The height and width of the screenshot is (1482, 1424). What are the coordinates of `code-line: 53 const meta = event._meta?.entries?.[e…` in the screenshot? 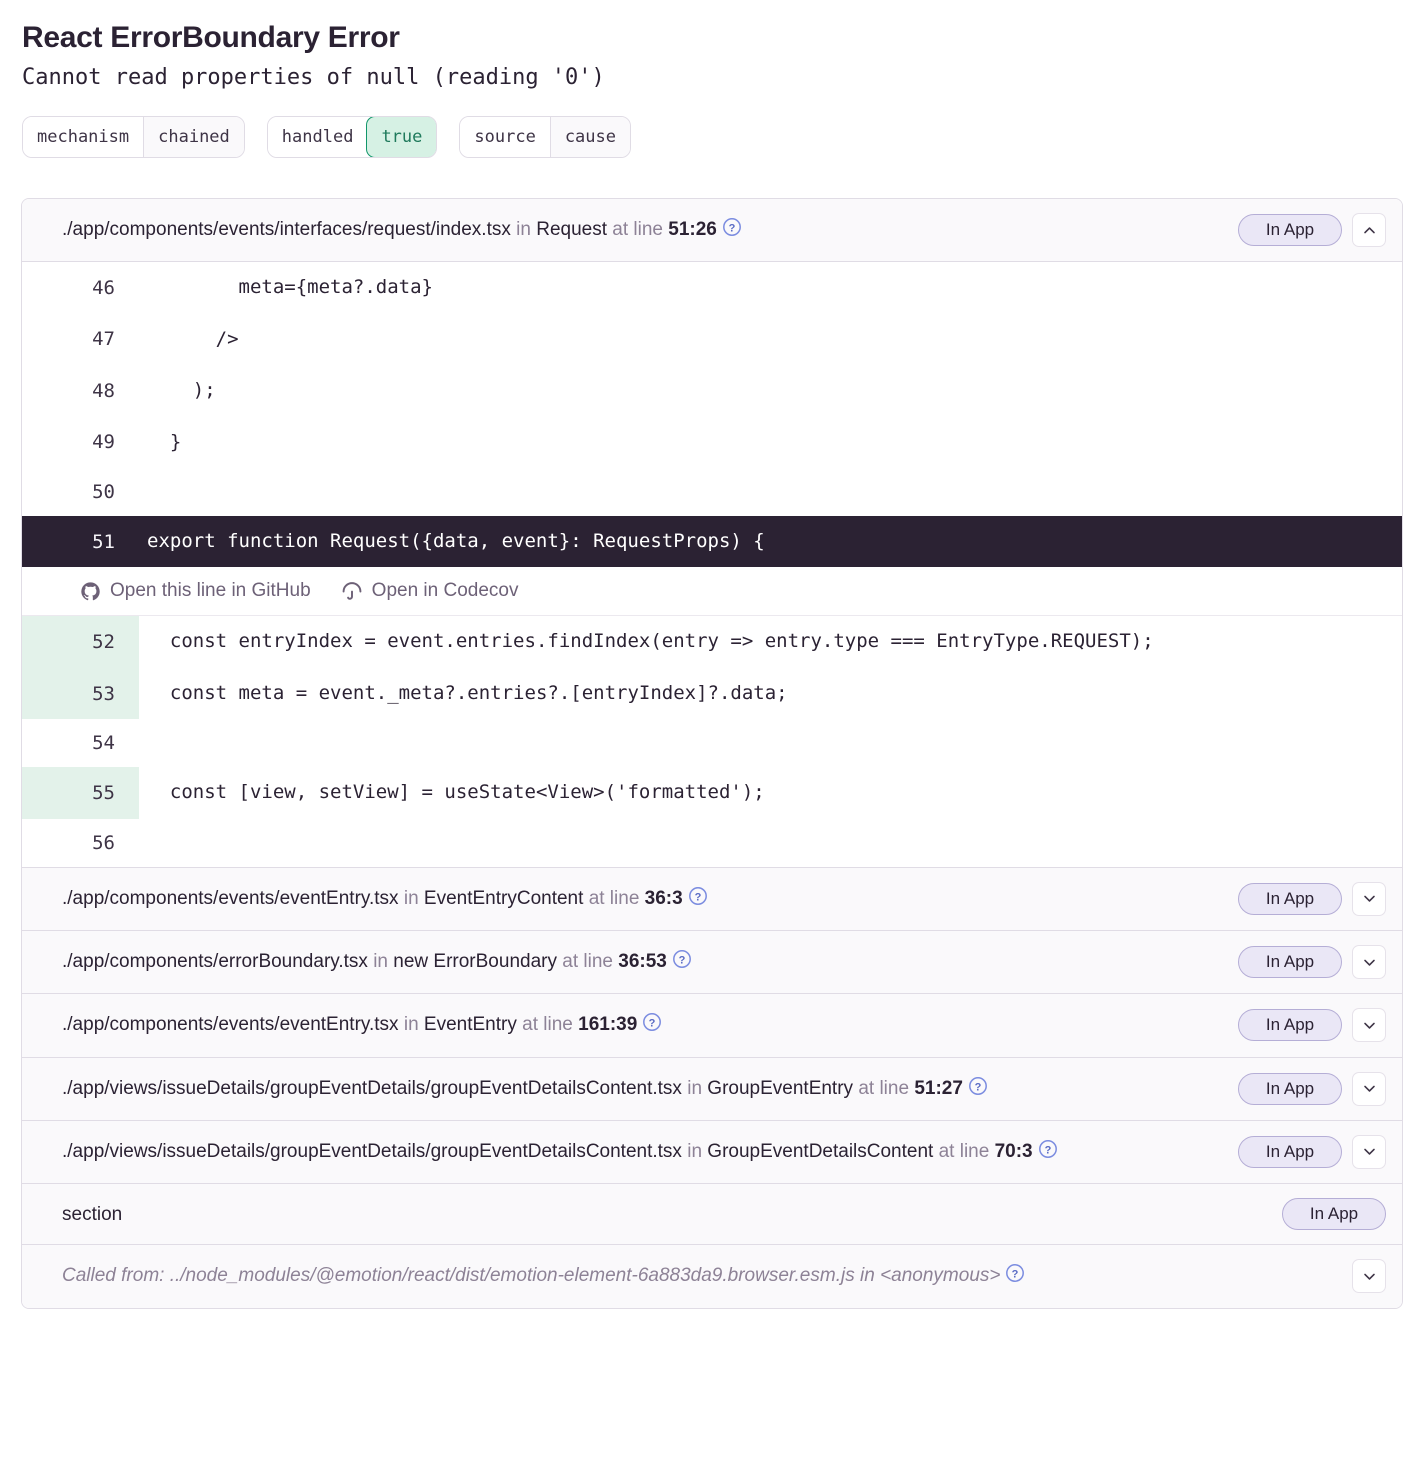 It's located at (712, 693).